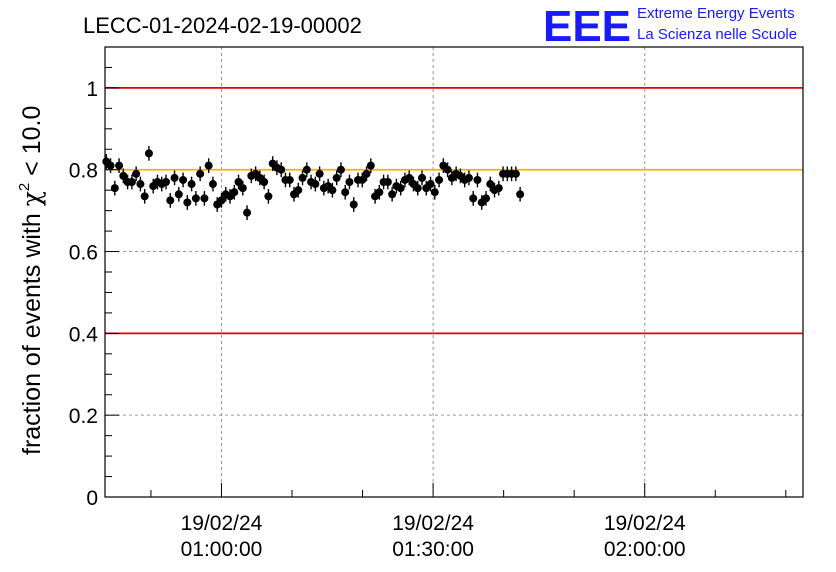 This screenshot has width=836, height=572. I want to click on logo-line-1: Extreme Energy Events, so click(716, 13).